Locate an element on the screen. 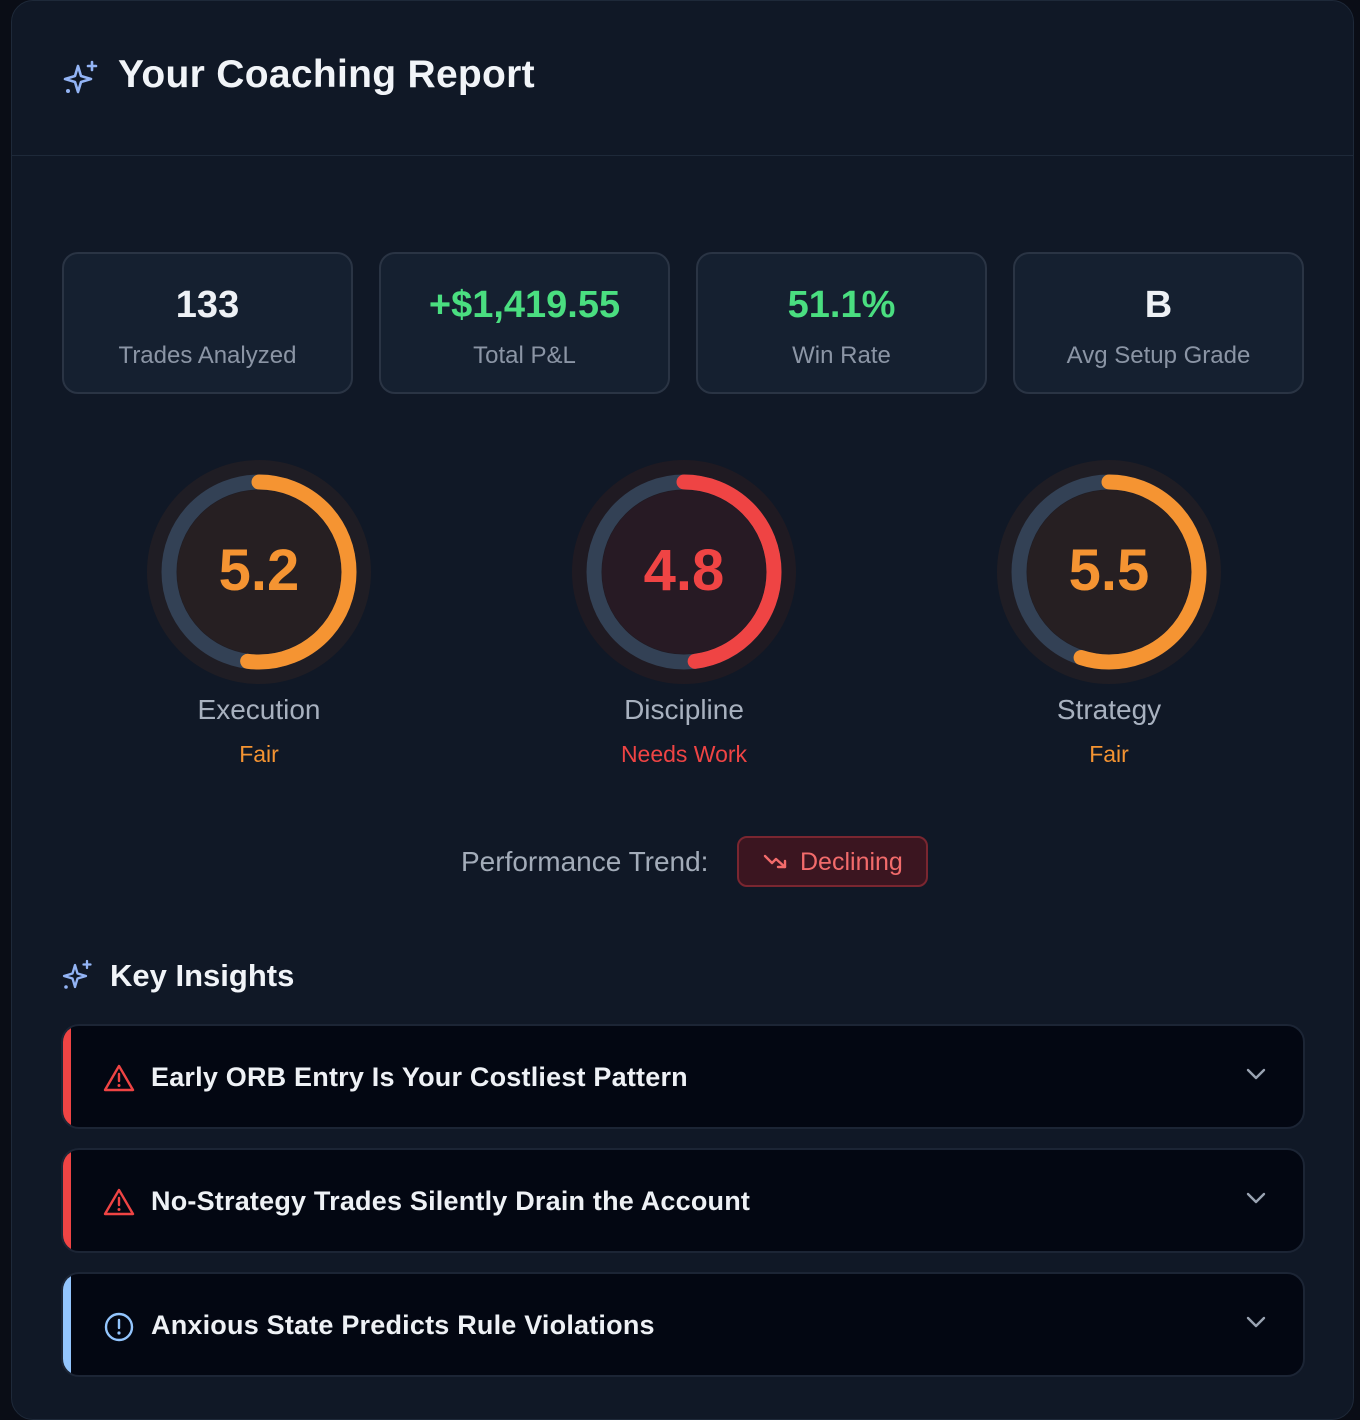 The image size is (1360, 1420). discipline-score-gauge: 4.8 is located at coordinates (684, 572).